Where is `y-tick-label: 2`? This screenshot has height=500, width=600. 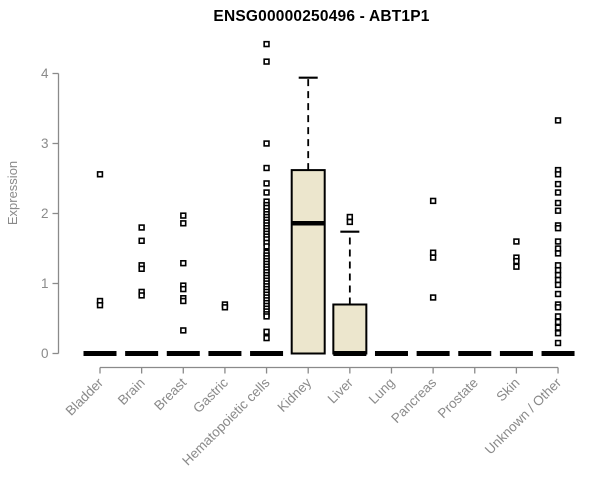 y-tick-label: 2 is located at coordinates (45, 213).